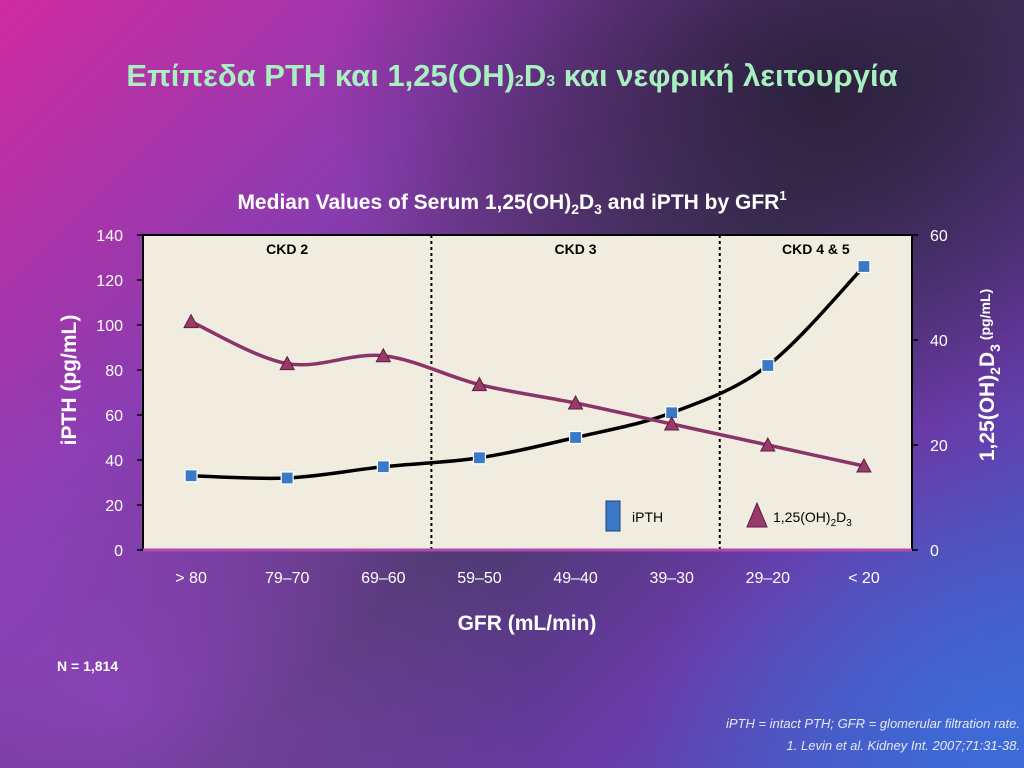 The width and height of the screenshot is (1024, 768). Describe the element at coordinates (939, 341) in the screenshot. I see `y-right-tick-label: 40` at that location.